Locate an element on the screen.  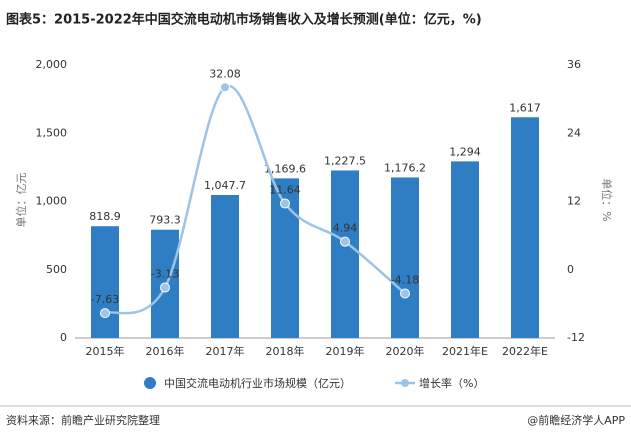
line-label: 32.08 is located at coordinates (225, 73).